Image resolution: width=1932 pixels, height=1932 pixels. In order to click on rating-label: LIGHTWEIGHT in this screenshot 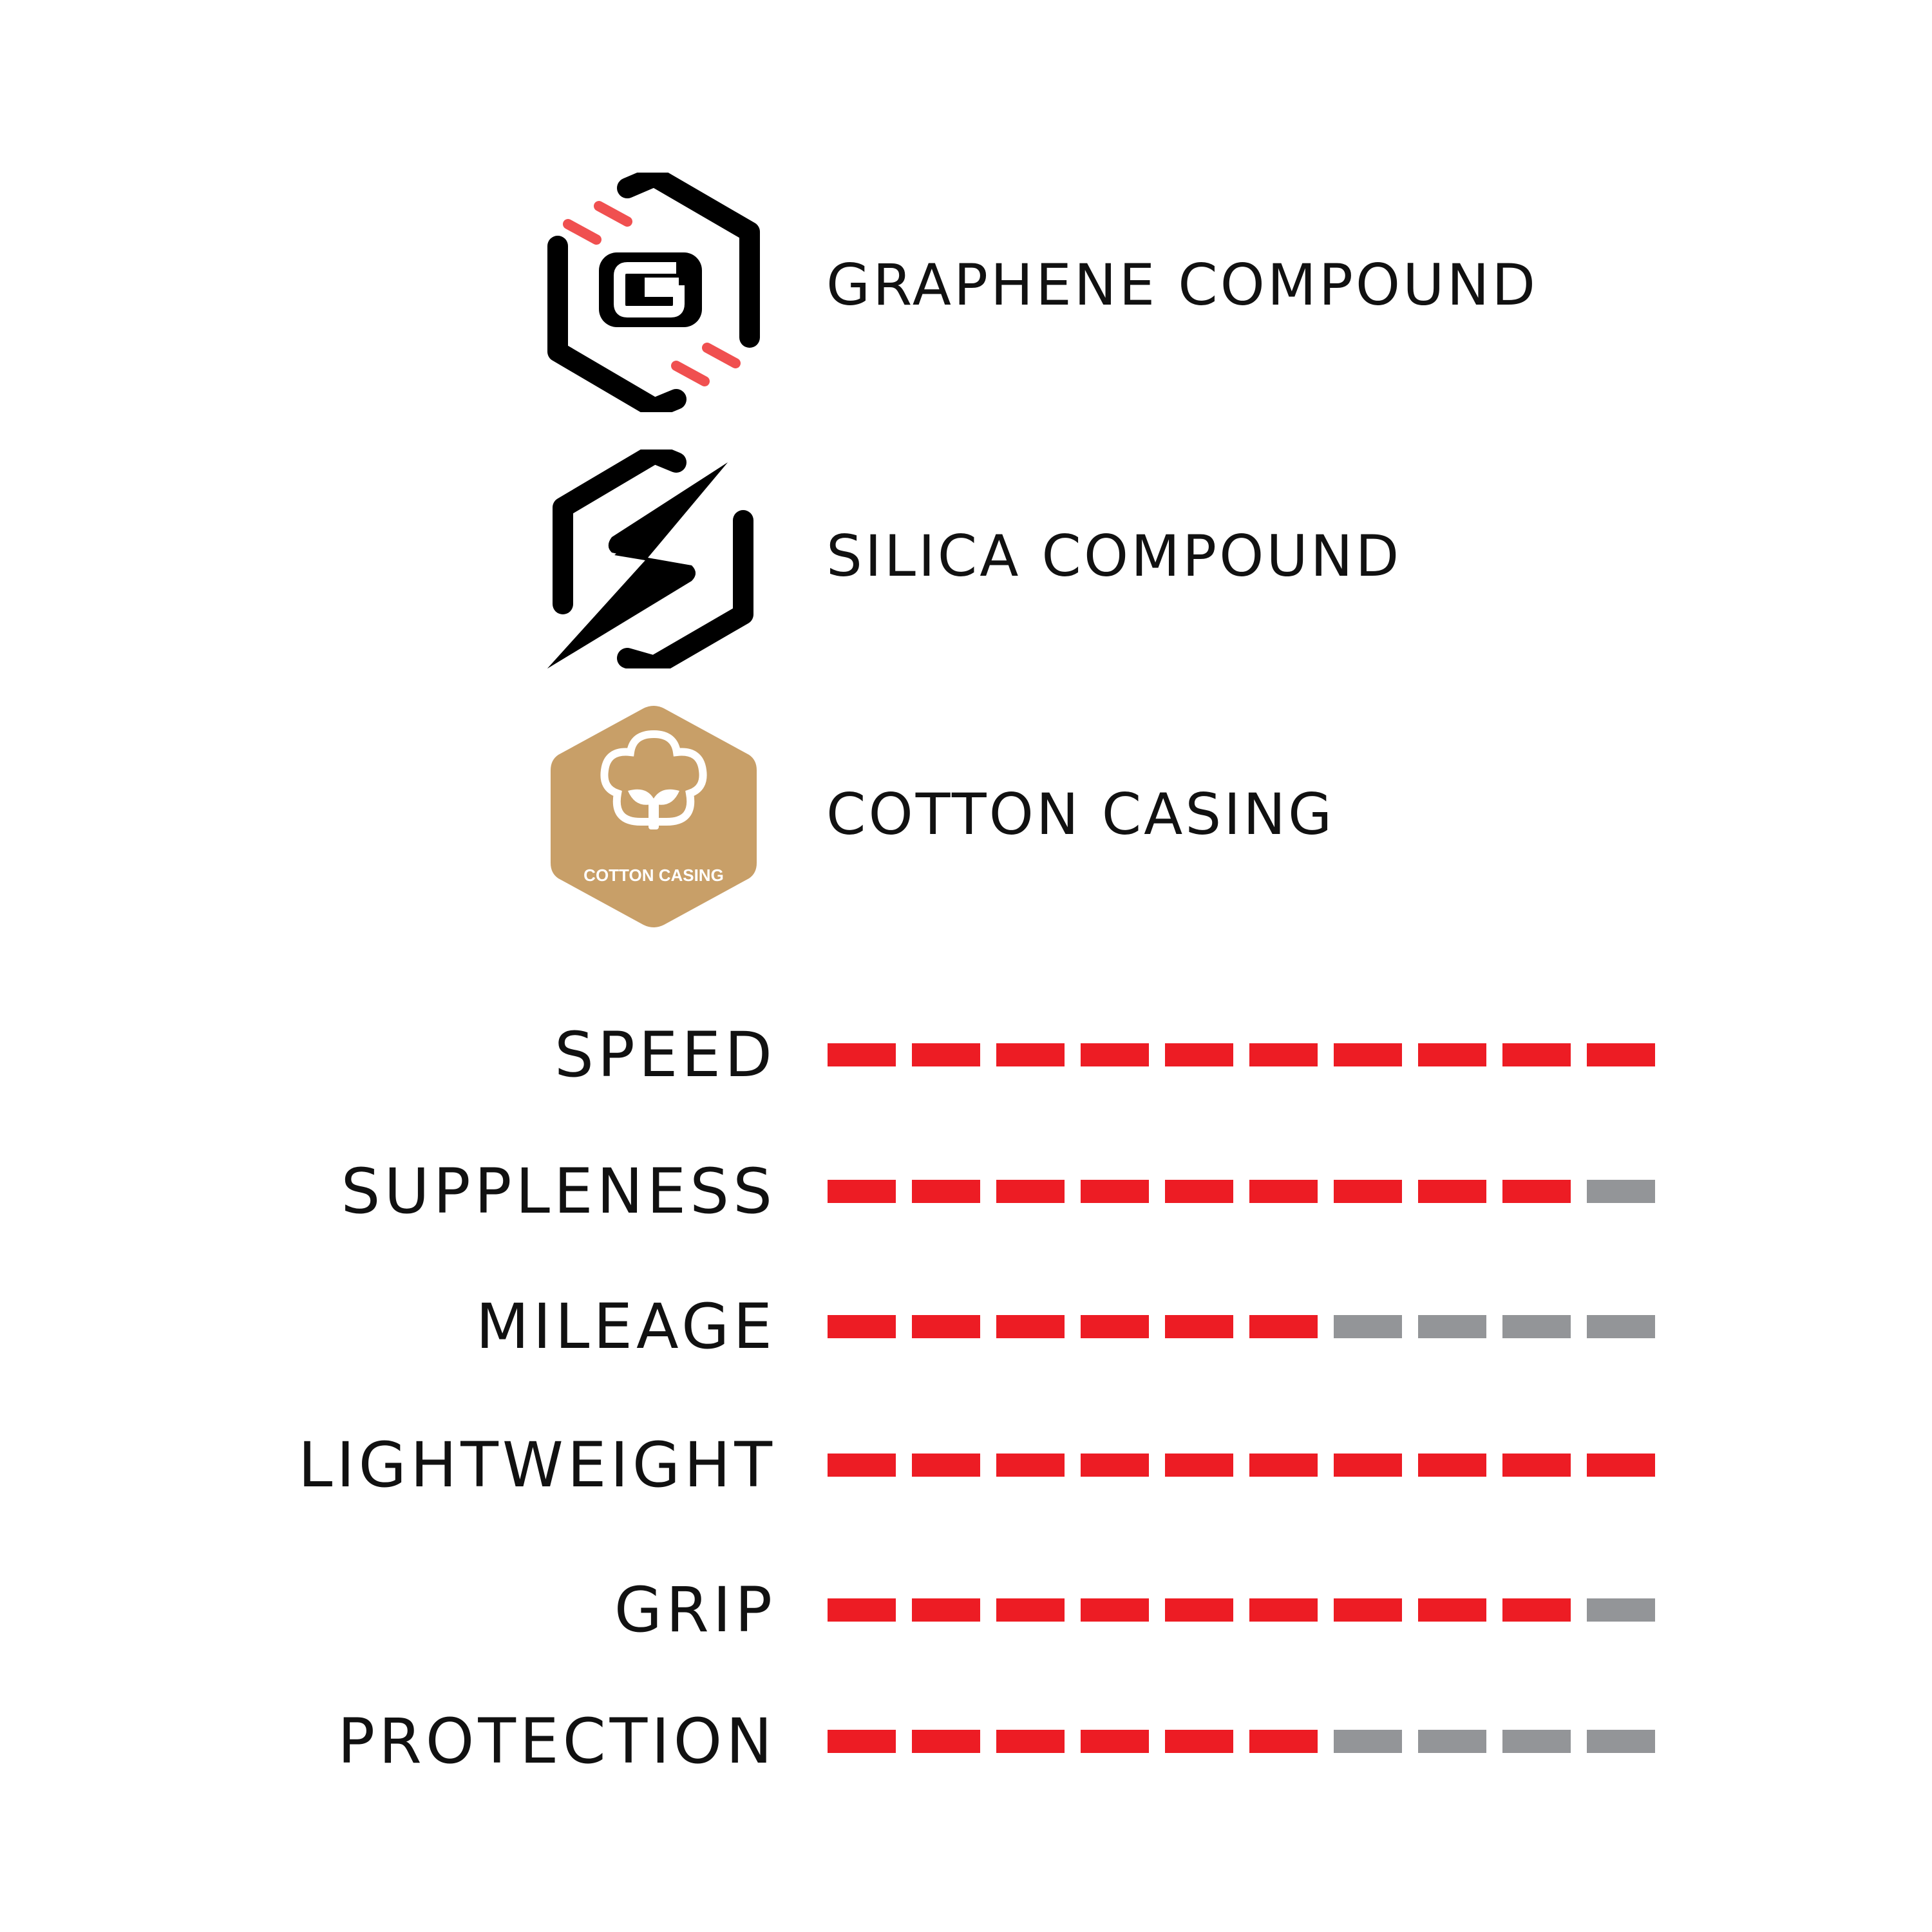, I will do `click(537, 1465)`.